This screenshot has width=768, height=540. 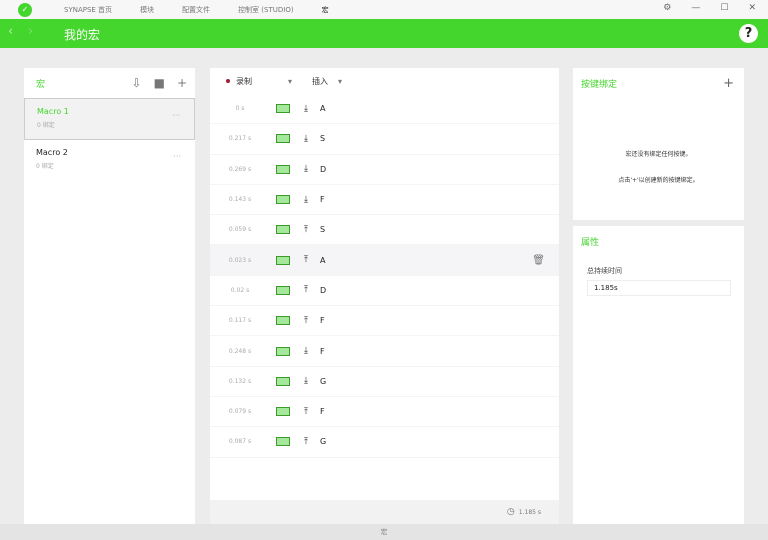 What do you see at coordinates (25, 9) in the screenshot?
I see `razer-logo-icon: ✓` at bounding box center [25, 9].